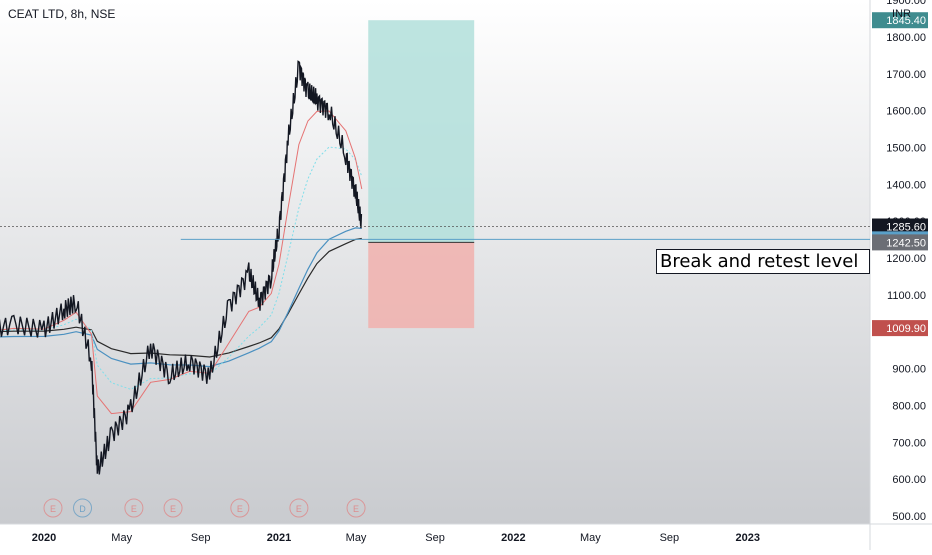 The image size is (932, 555). I want to click on x-tick-label: 2022, so click(513, 538).